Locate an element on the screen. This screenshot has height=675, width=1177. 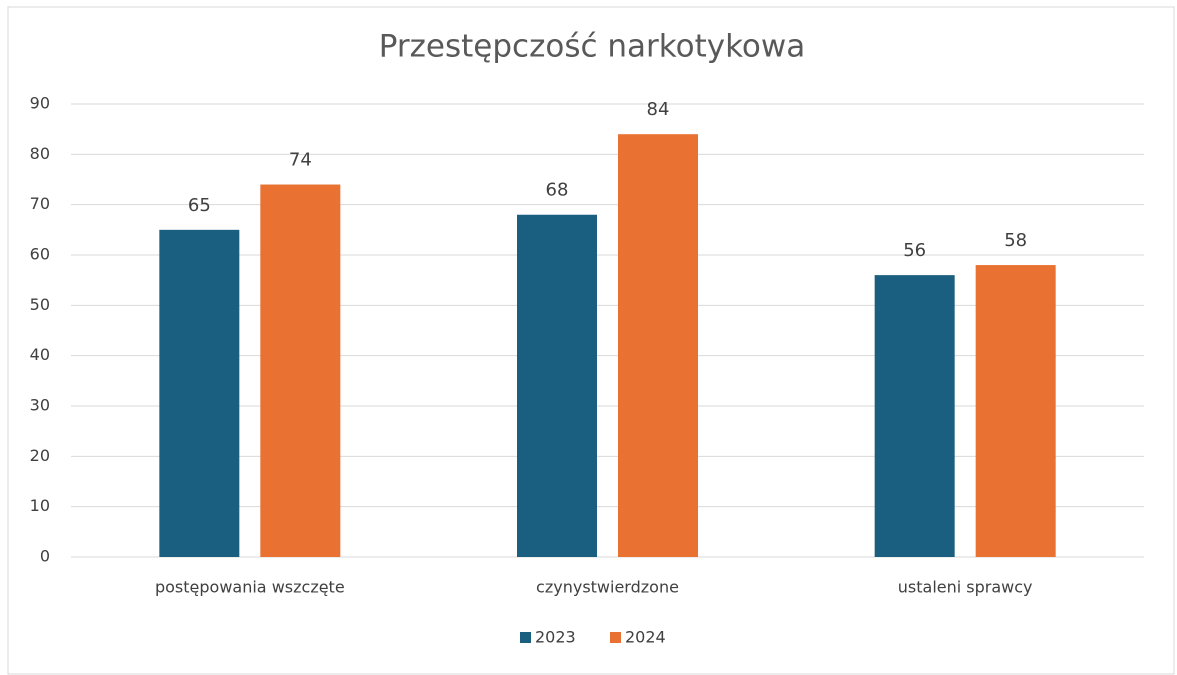
y-tick-label: 20 is located at coordinates (40, 455).